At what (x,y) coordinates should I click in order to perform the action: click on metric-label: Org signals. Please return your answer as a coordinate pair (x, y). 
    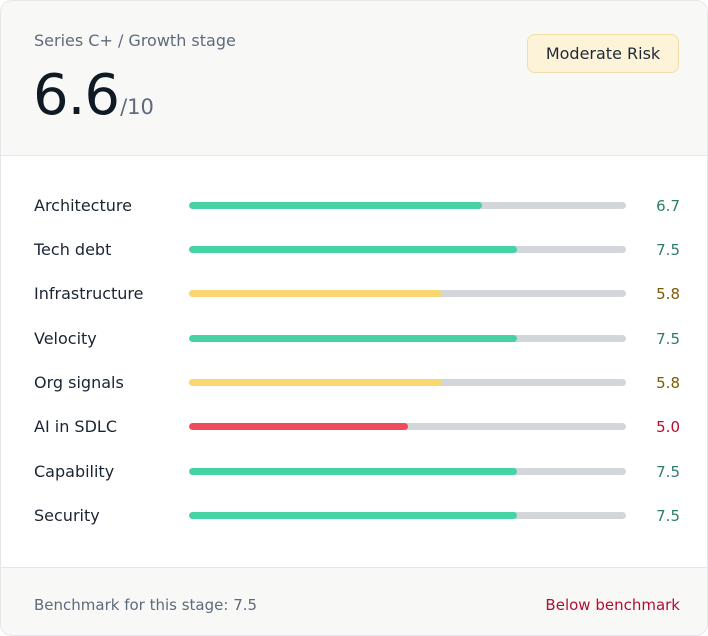
    Looking at the image, I should click on (79, 382).